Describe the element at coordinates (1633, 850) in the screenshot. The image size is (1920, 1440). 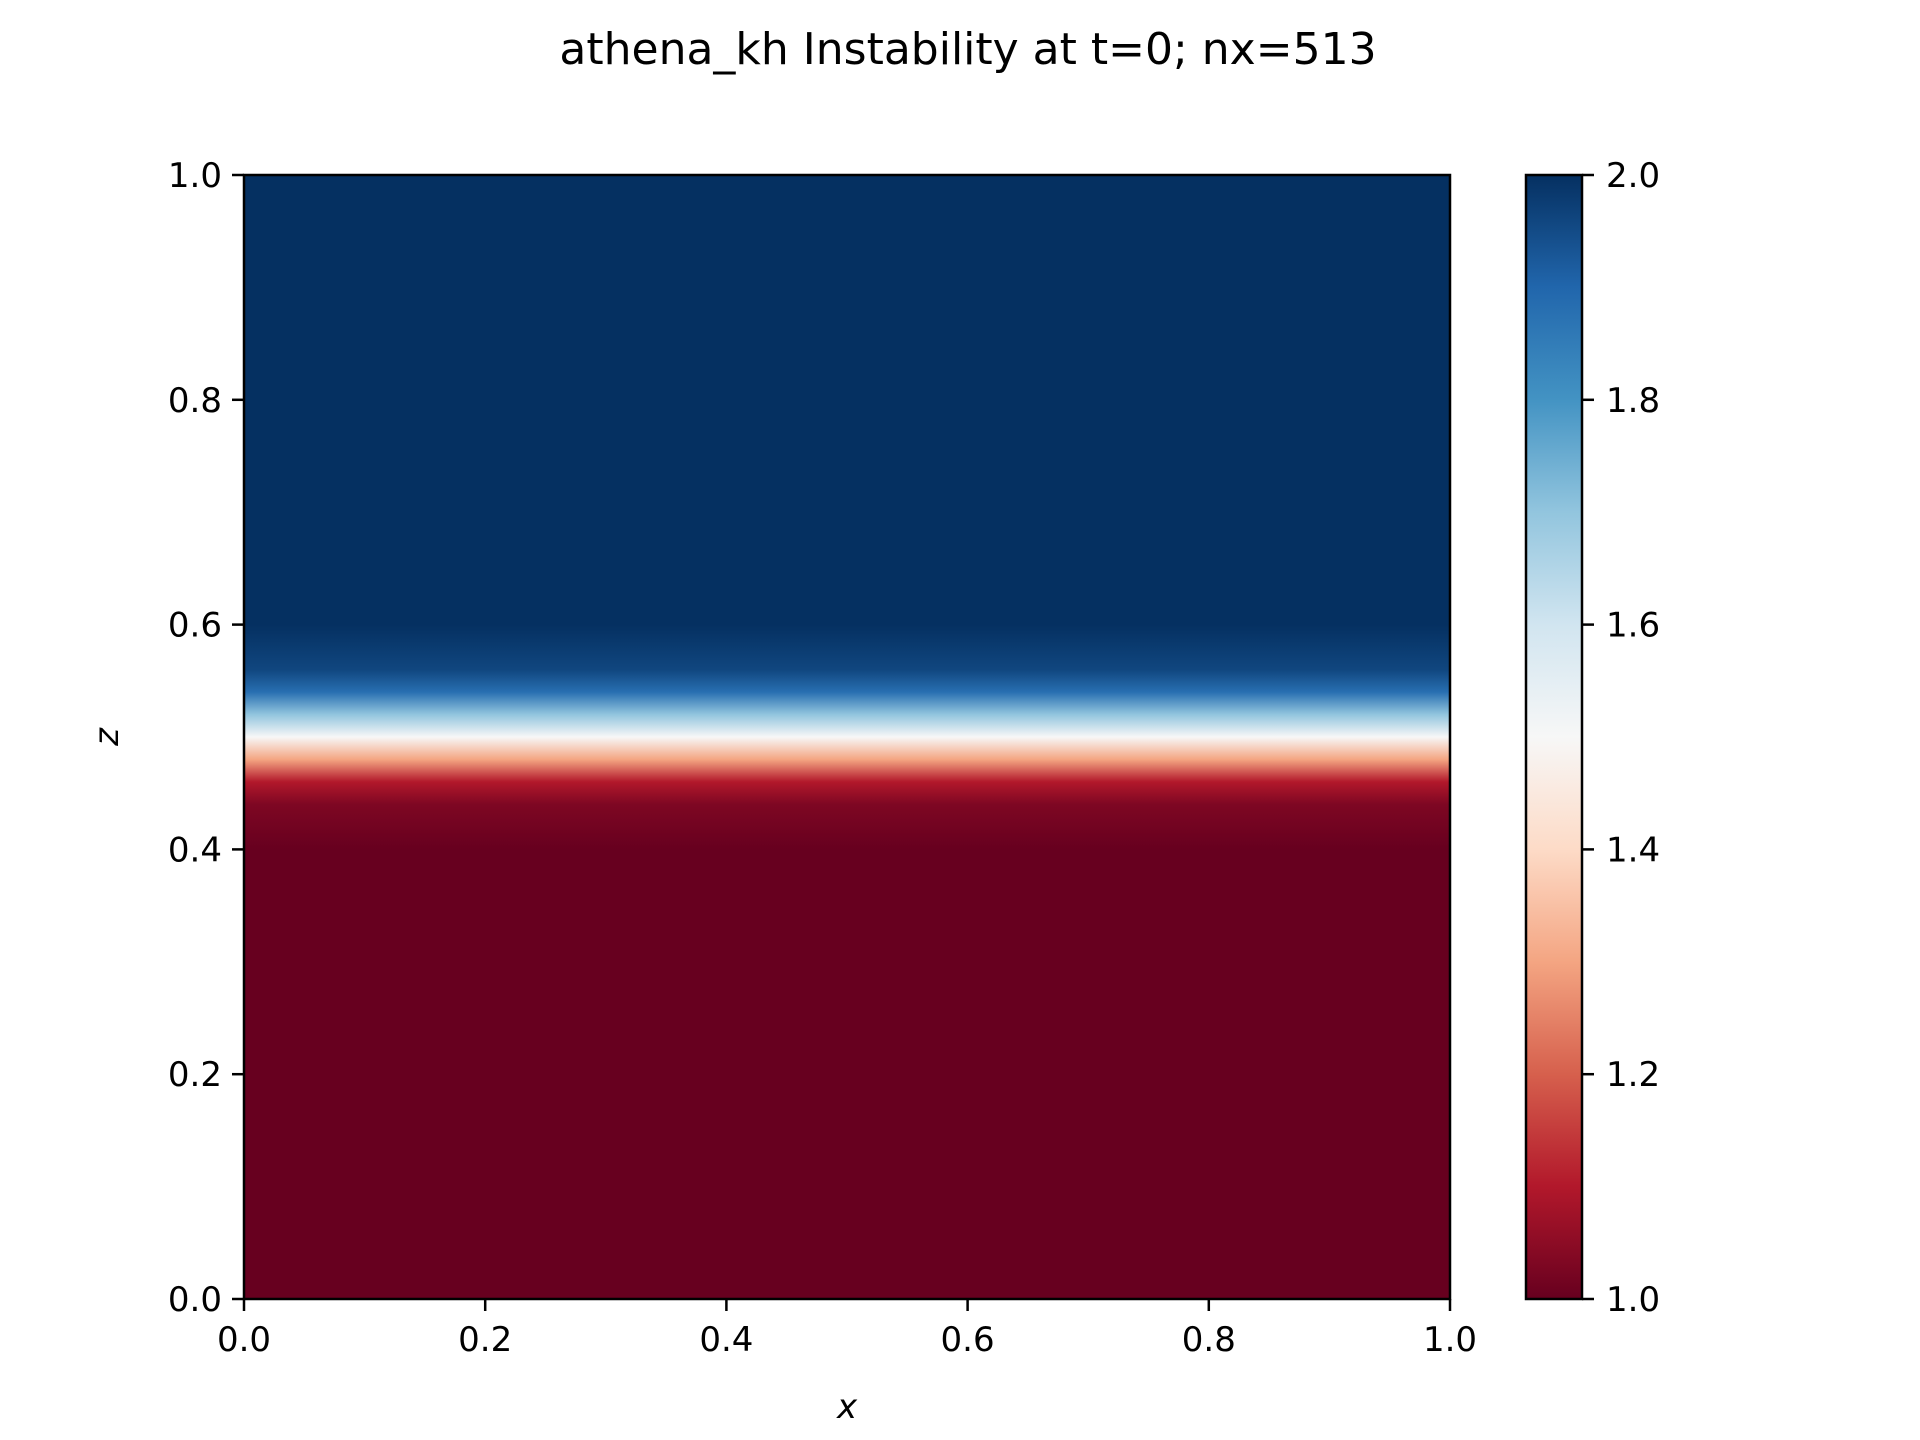
I see `colorbar-tick-label: 1.4` at that location.